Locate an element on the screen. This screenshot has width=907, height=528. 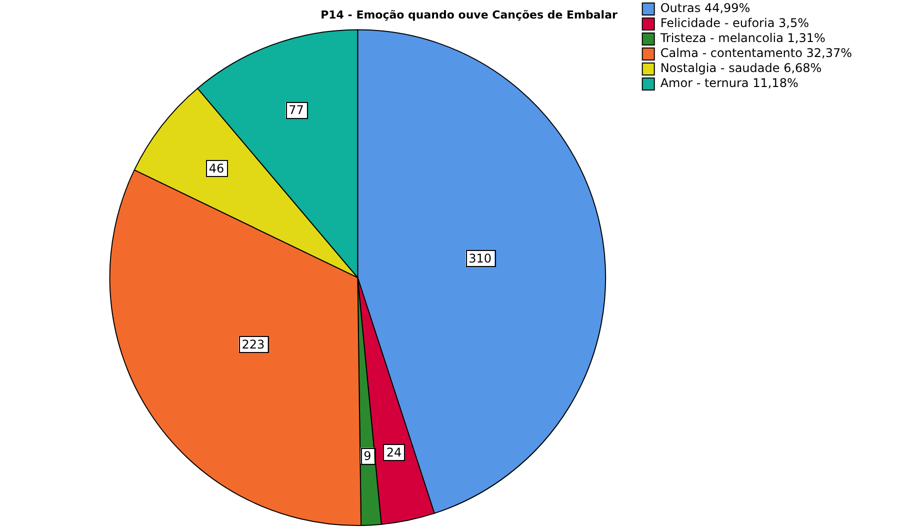
legend-label: Felicidade - euforia 3,5% is located at coordinates (734, 23).